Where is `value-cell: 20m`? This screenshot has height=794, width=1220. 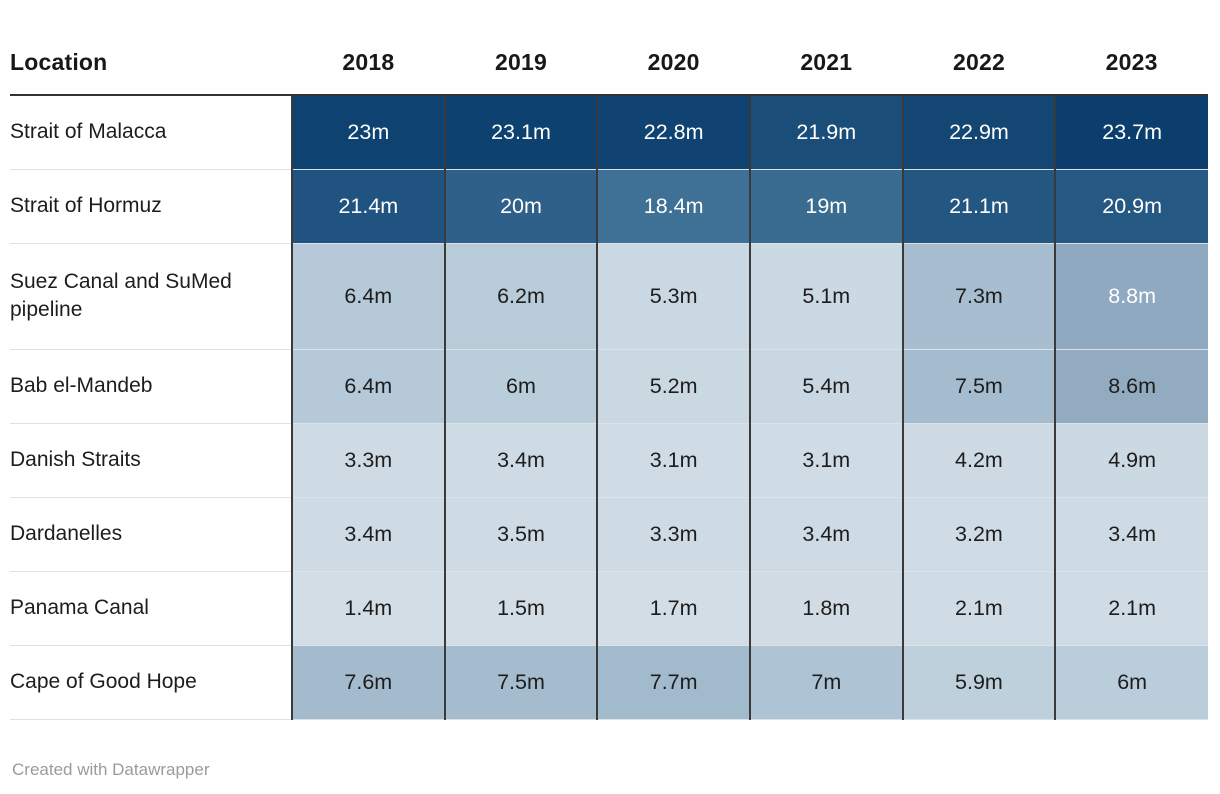 value-cell: 20m is located at coordinates (520, 206).